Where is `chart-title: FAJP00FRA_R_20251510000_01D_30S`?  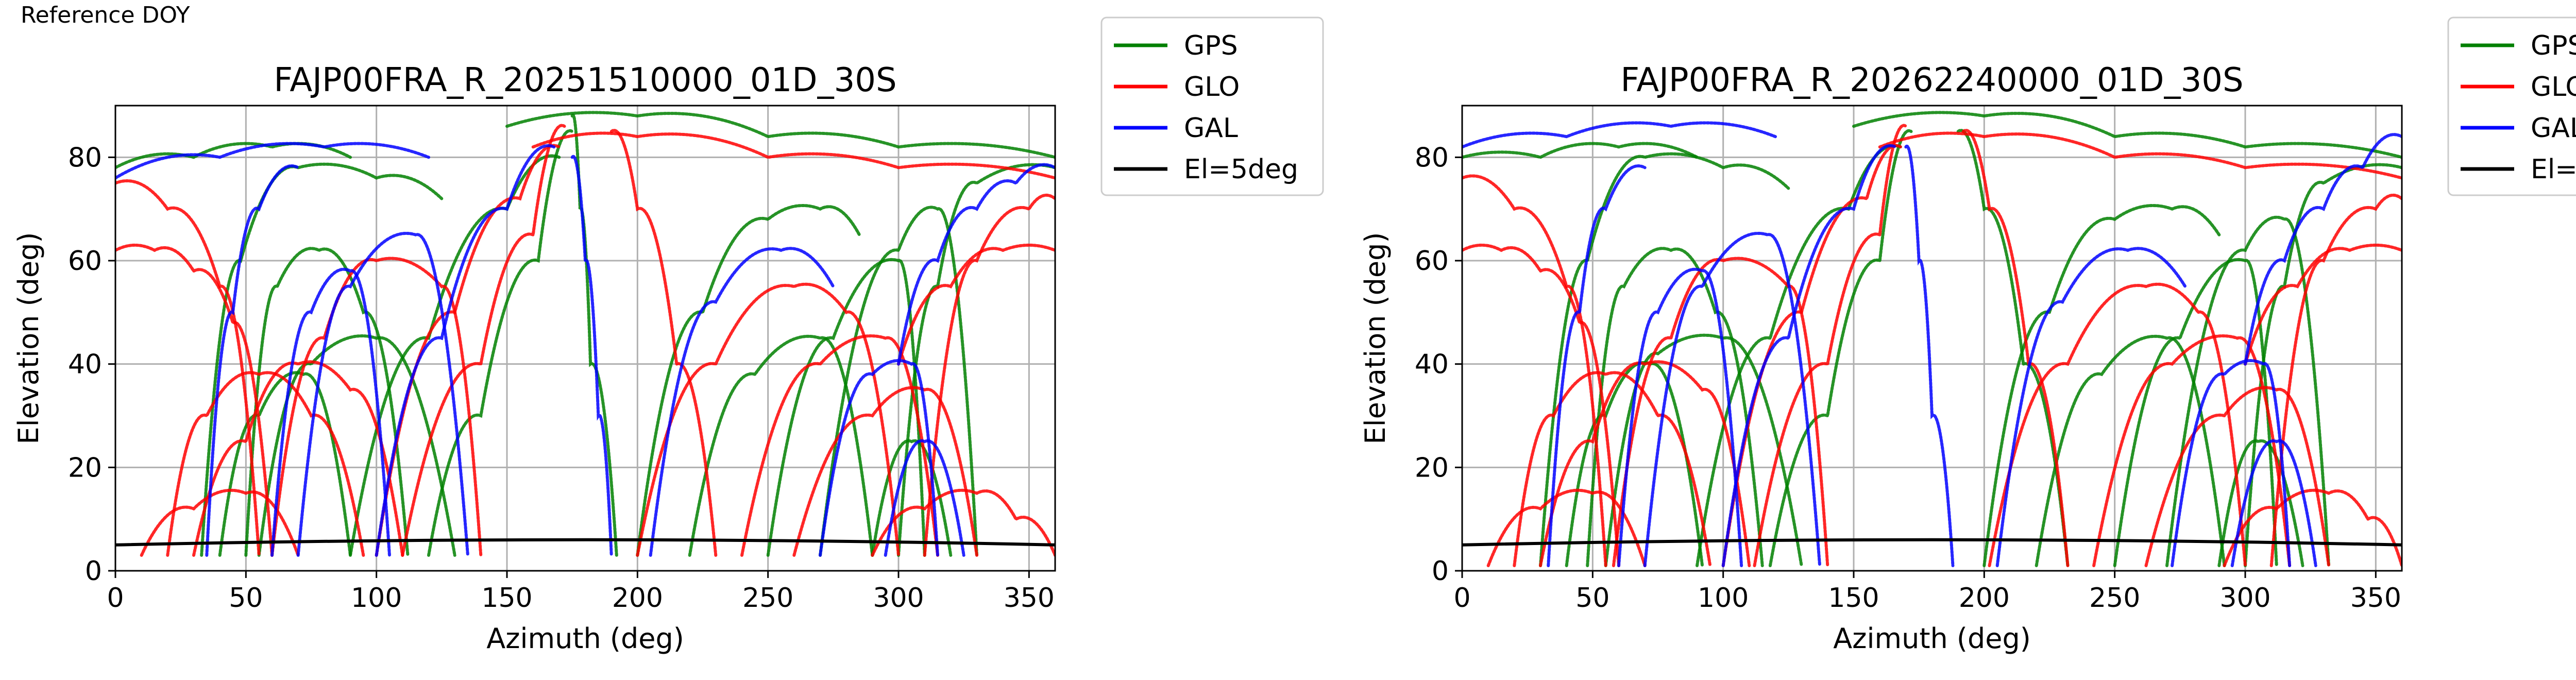
chart-title: FAJP00FRA_R_20251510000_01D_30S is located at coordinates (585, 80).